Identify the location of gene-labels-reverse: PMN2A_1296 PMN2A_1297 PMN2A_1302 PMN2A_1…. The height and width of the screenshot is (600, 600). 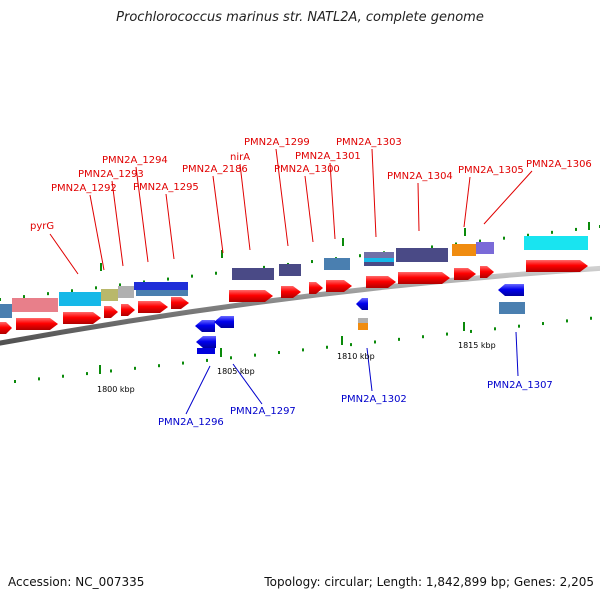
(355, 404).